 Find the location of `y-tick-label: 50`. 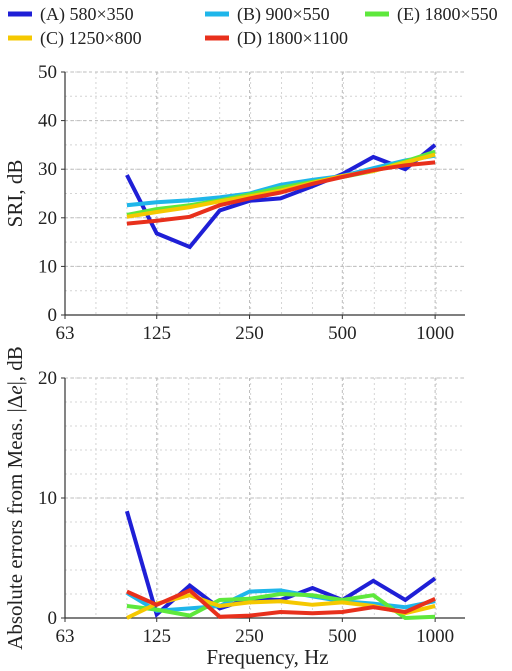

y-tick-label: 50 is located at coordinates (47, 72).